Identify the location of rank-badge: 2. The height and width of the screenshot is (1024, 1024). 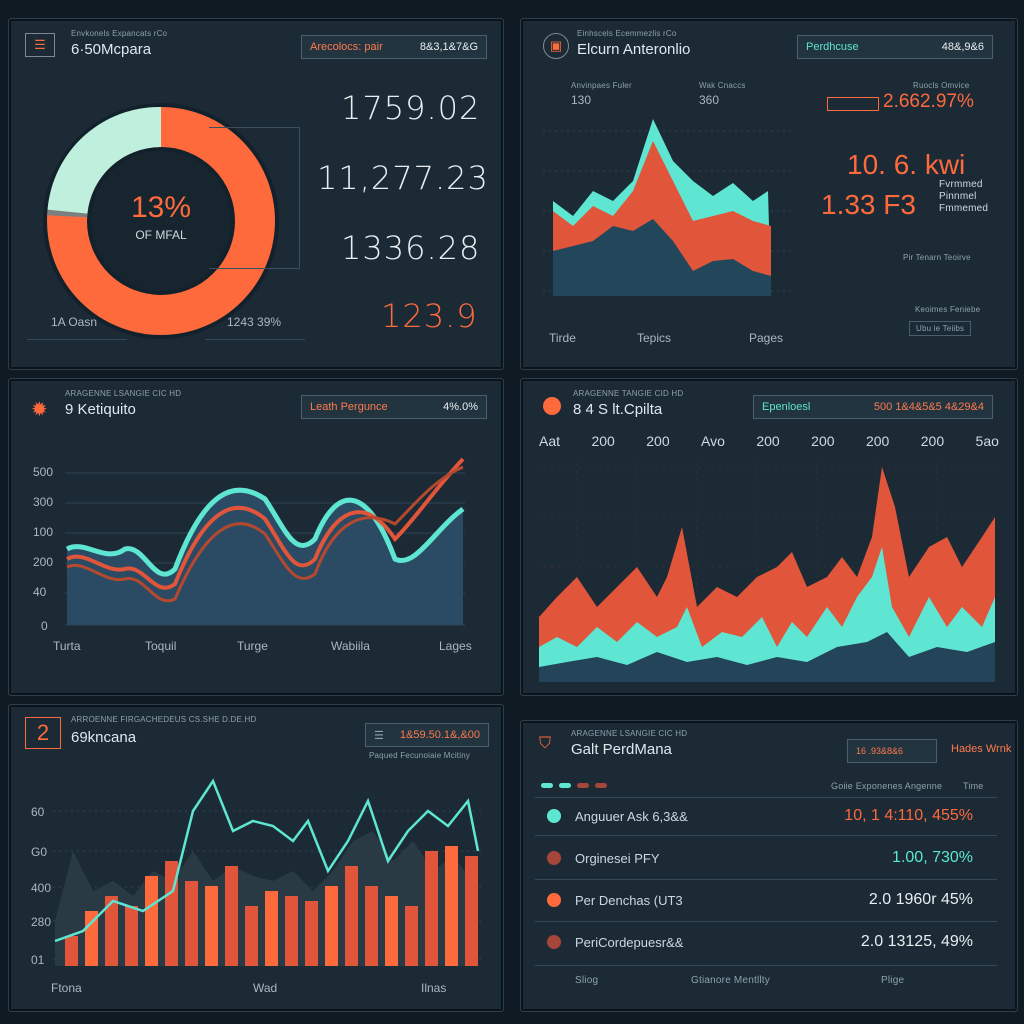
(43, 733).